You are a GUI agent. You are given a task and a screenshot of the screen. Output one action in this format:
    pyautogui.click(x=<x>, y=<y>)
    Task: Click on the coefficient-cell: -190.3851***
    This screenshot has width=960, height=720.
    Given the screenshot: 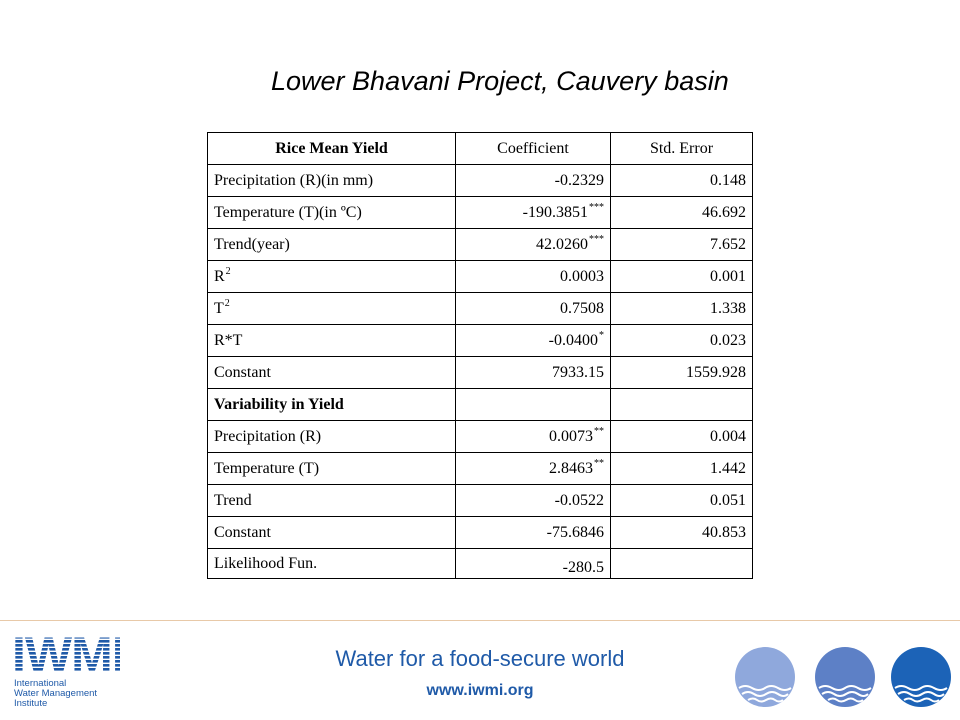 What is the action you would take?
    pyautogui.click(x=533, y=212)
    